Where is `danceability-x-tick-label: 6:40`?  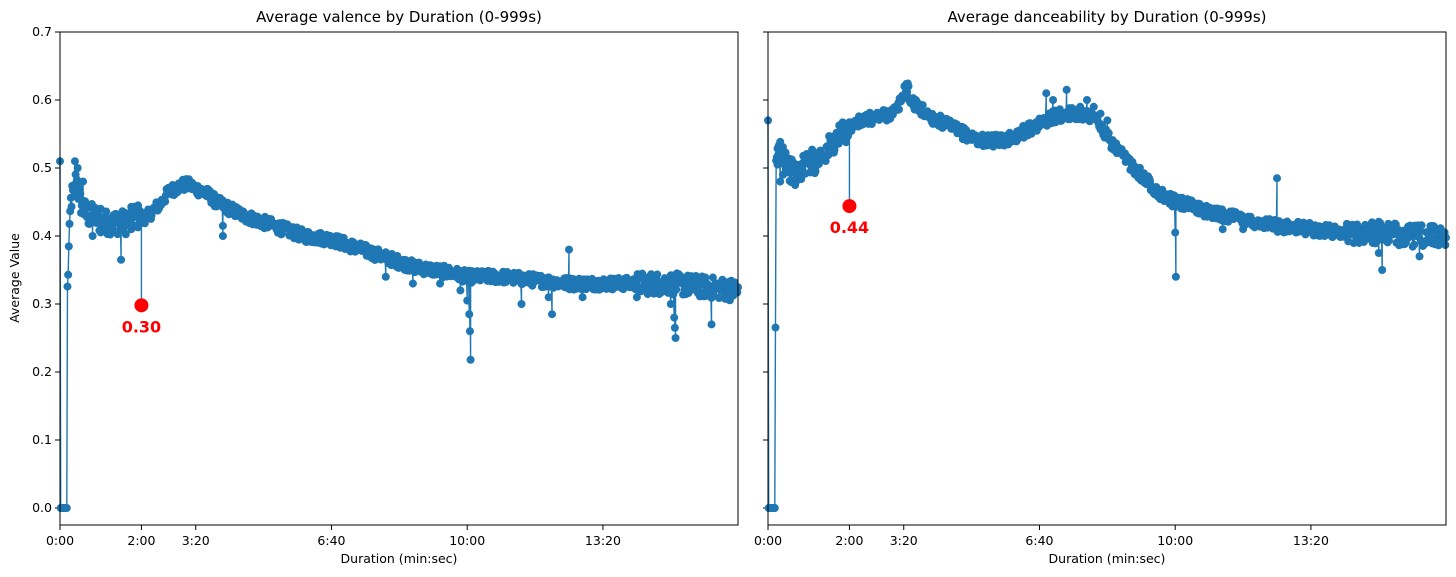 danceability-x-tick-label: 6:40 is located at coordinates (1039, 540).